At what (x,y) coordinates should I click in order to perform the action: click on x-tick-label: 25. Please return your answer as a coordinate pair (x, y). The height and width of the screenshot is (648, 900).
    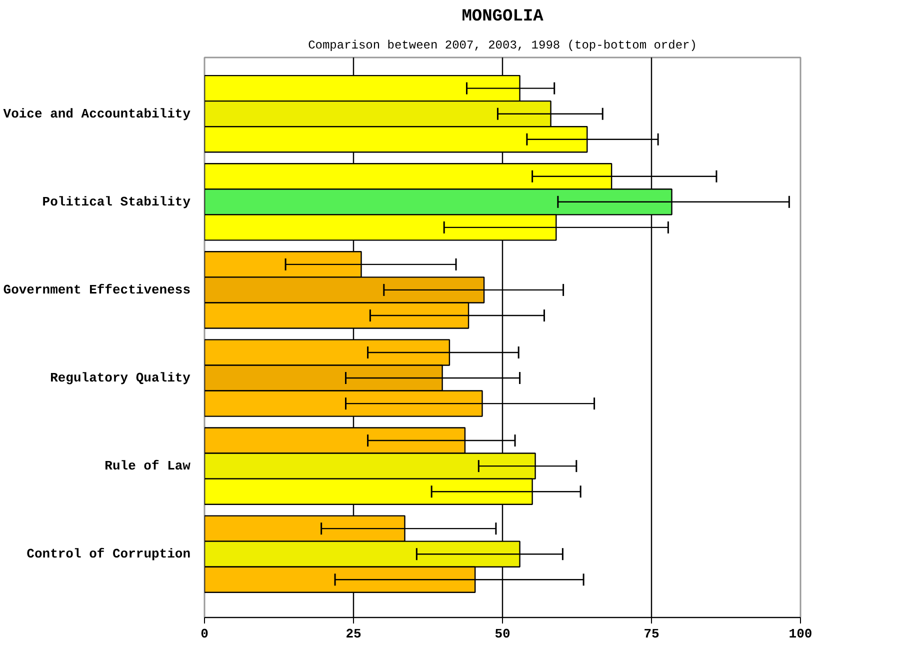
    Looking at the image, I should click on (354, 634).